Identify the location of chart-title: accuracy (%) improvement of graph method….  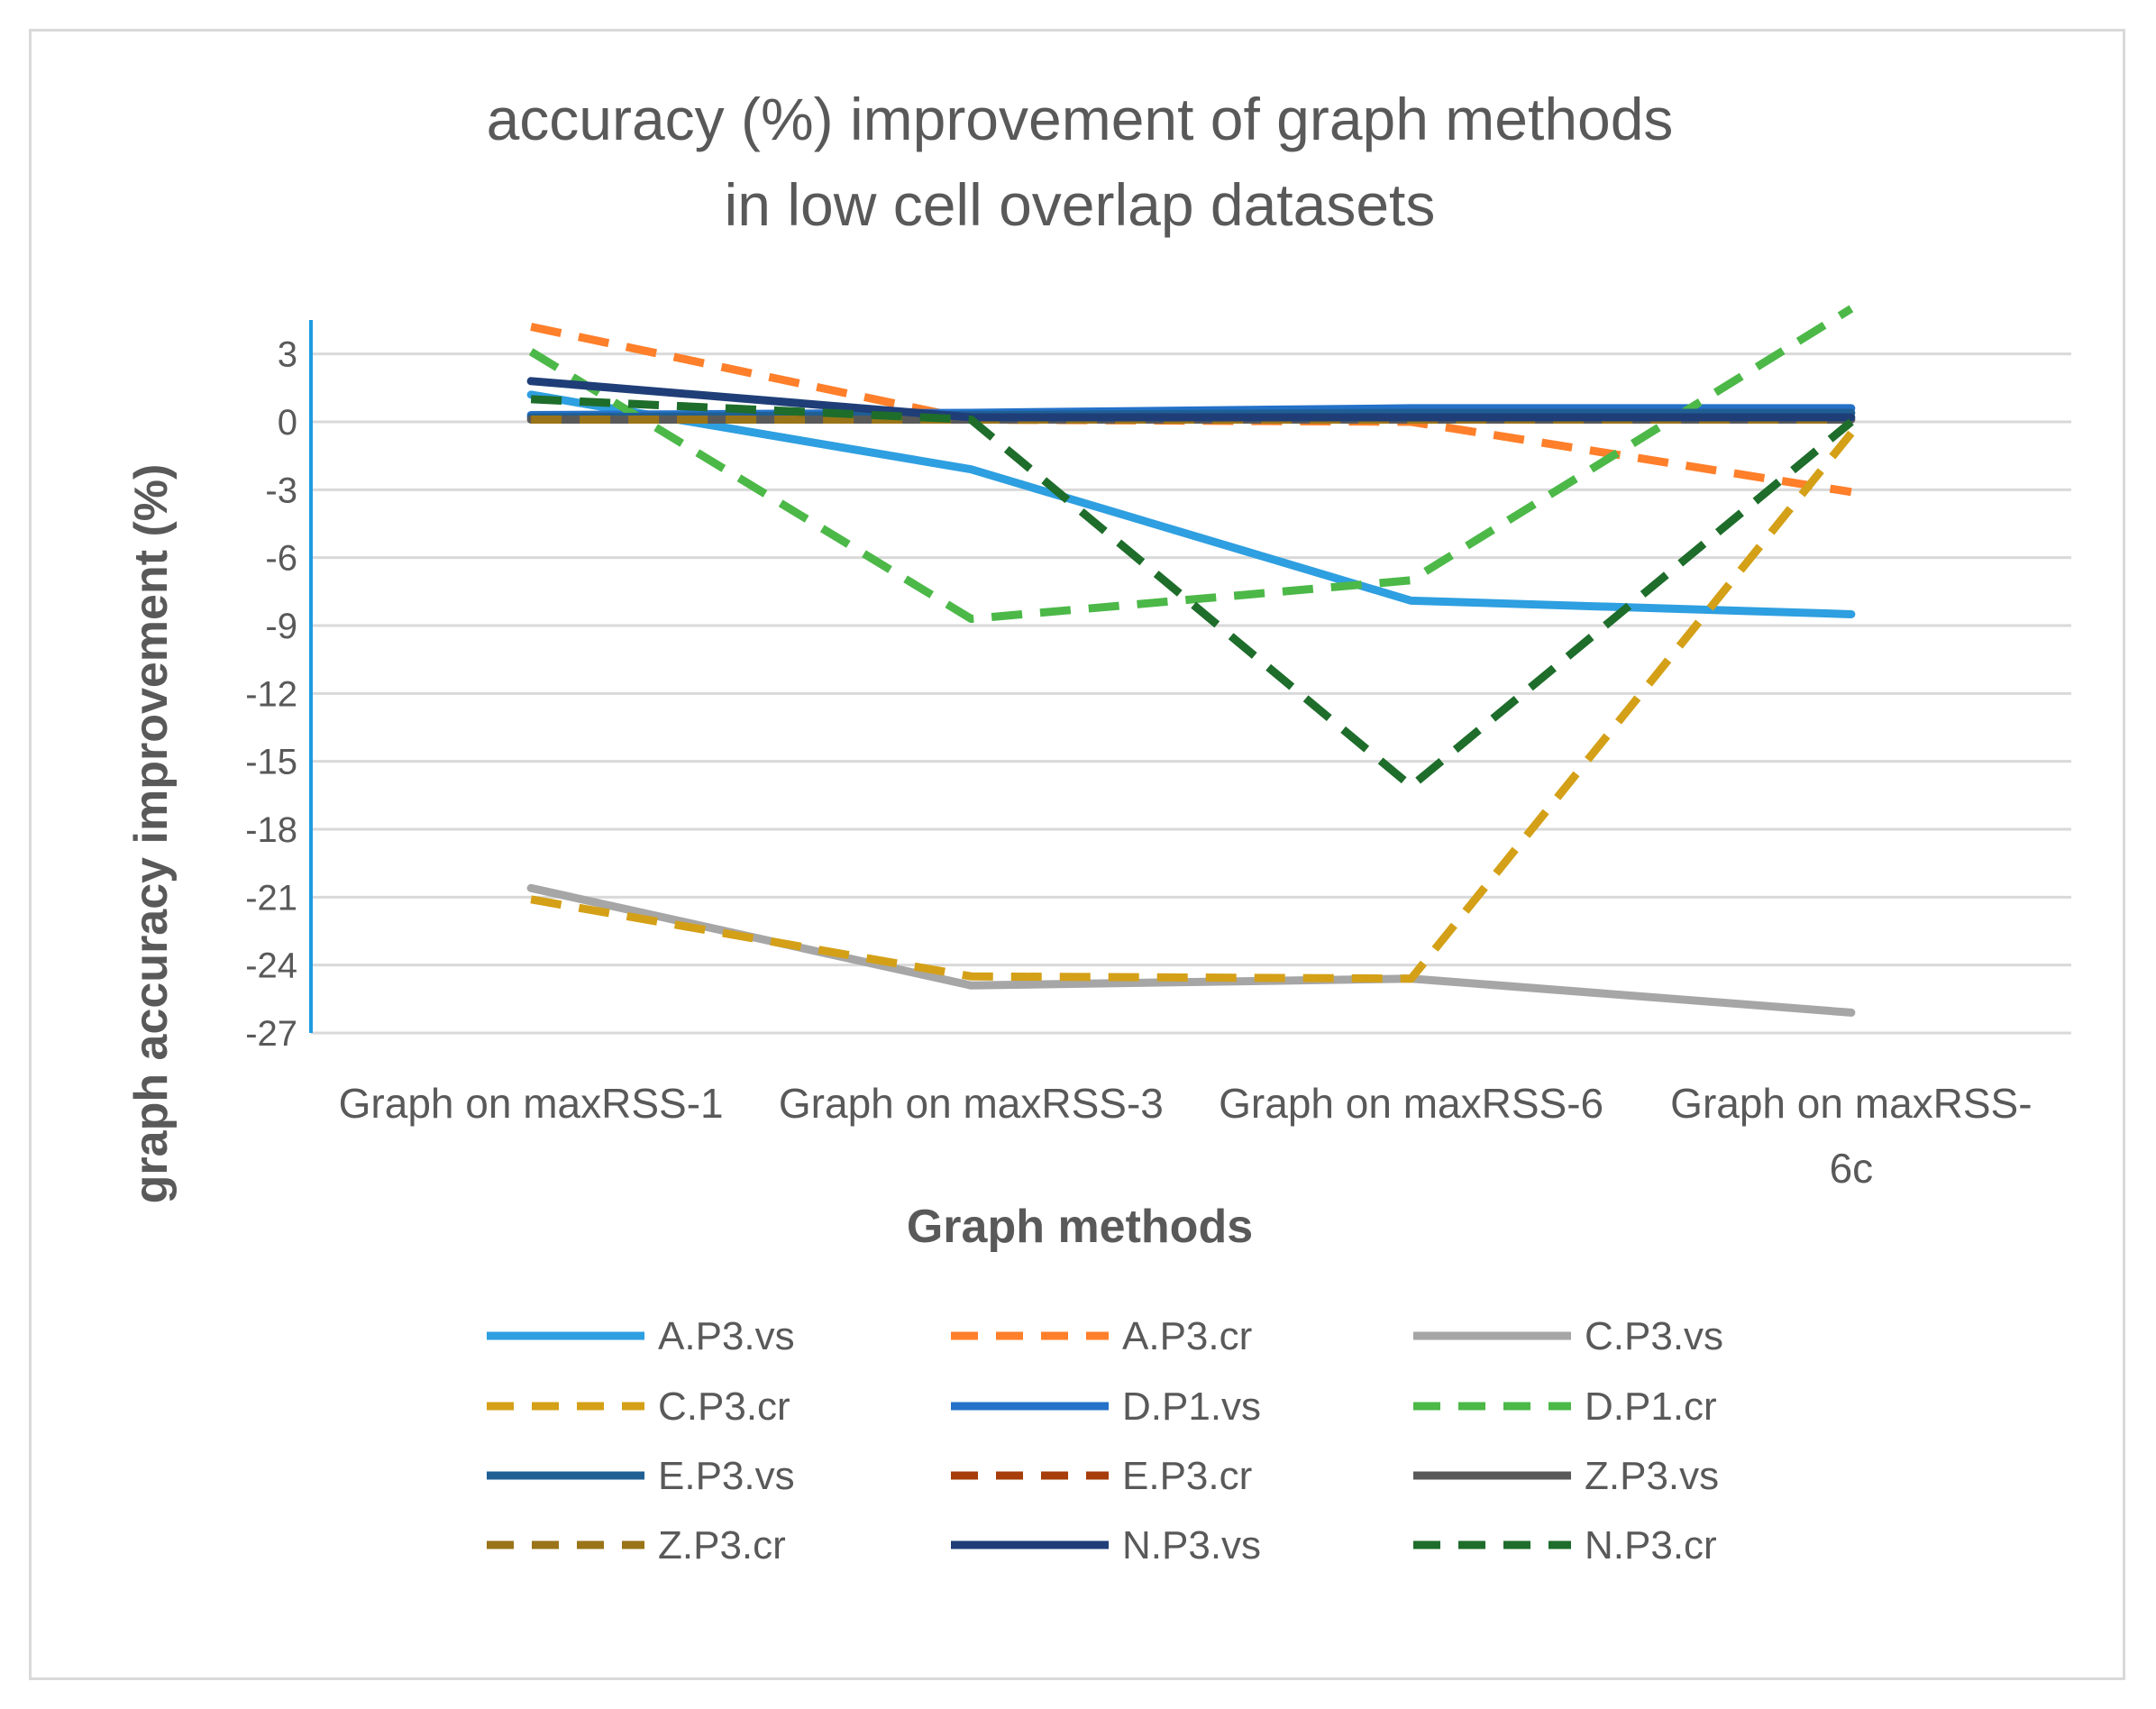
(1080, 162).